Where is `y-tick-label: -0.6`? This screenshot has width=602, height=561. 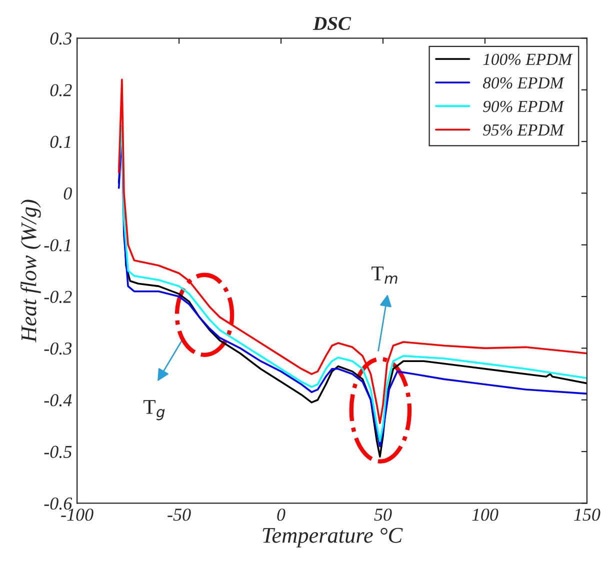 y-tick-label: -0.6 is located at coordinates (58, 503).